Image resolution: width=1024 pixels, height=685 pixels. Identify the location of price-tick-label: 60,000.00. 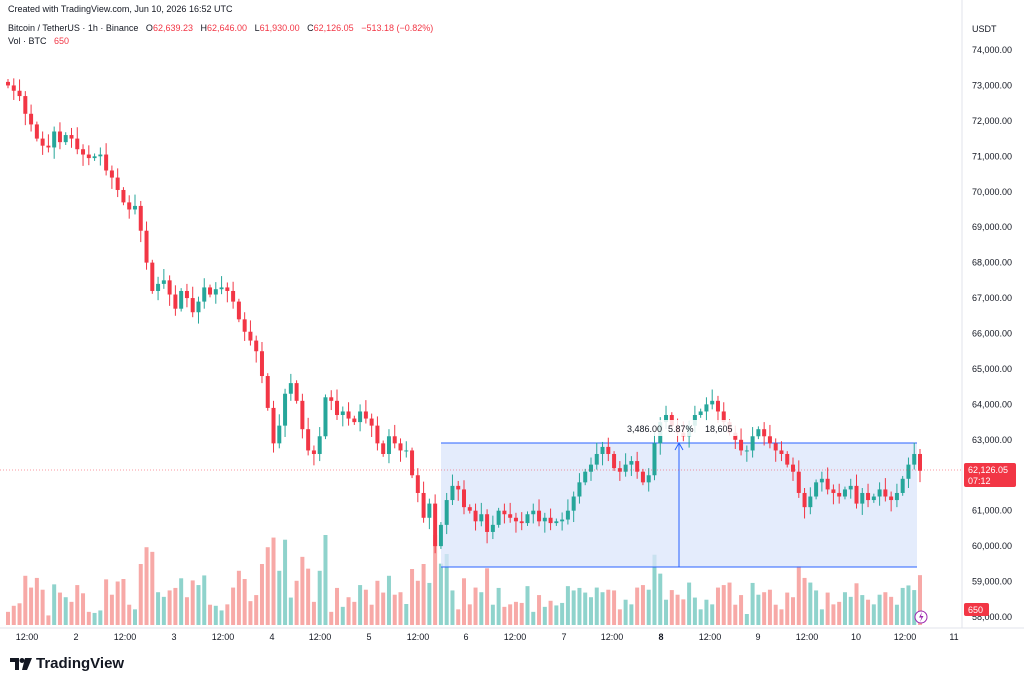
(992, 546).